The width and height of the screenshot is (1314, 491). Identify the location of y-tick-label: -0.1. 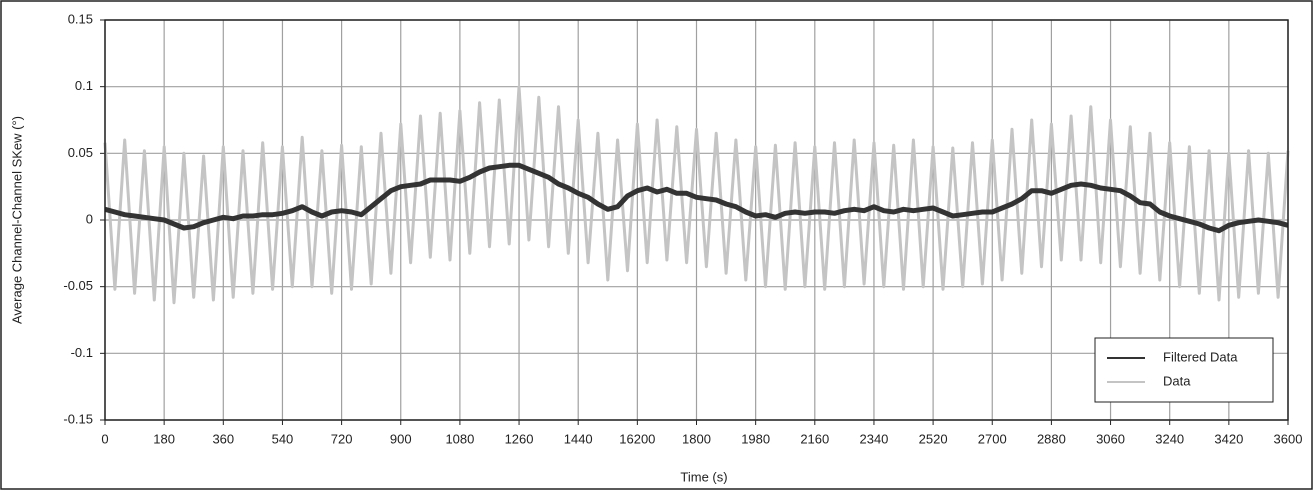
(82, 352).